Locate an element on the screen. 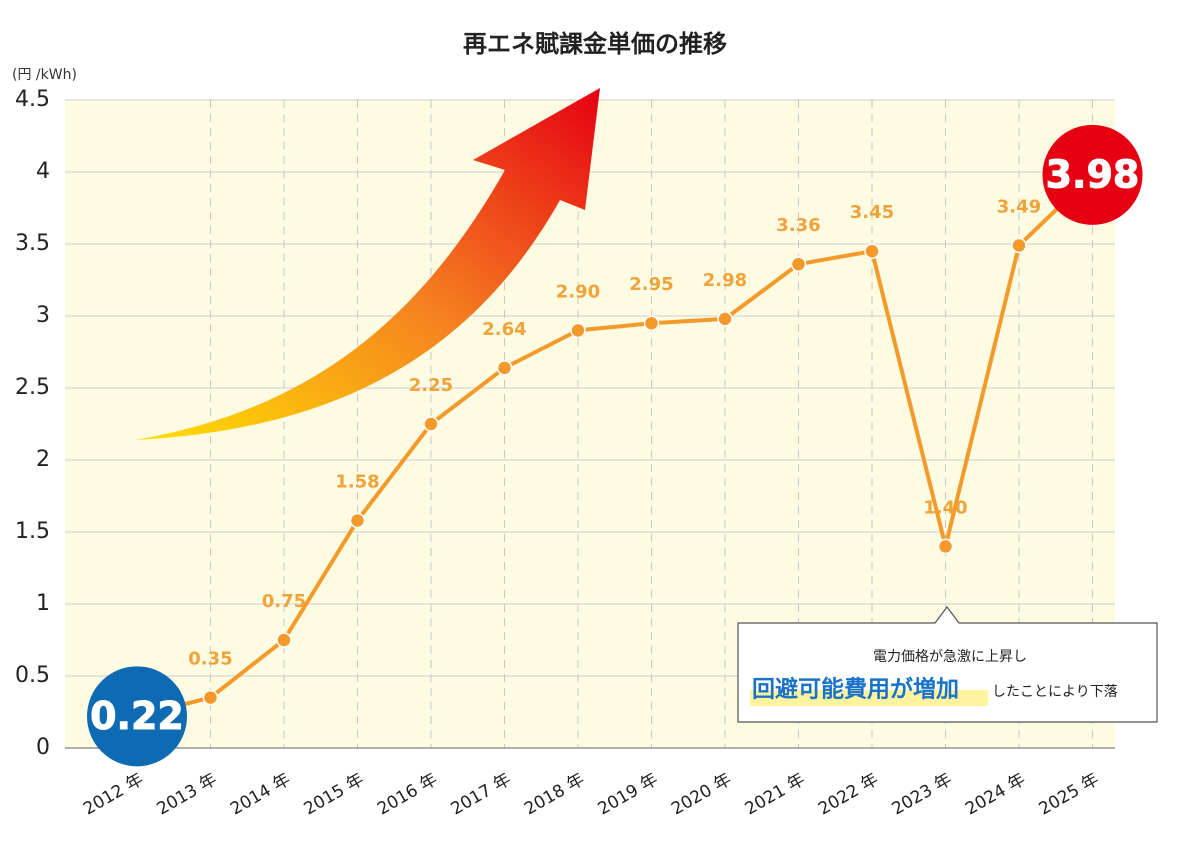 This screenshot has height=858, width=1200. x-tick-label: 2020 年 is located at coordinates (701, 794).